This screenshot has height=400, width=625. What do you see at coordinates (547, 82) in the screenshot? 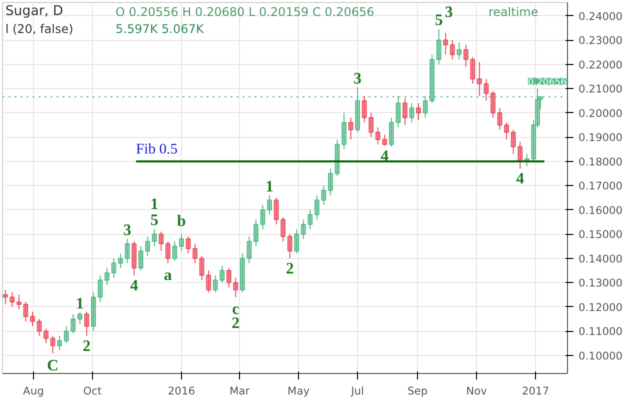
I see `ref-line-label: 0.20656` at bounding box center [547, 82].